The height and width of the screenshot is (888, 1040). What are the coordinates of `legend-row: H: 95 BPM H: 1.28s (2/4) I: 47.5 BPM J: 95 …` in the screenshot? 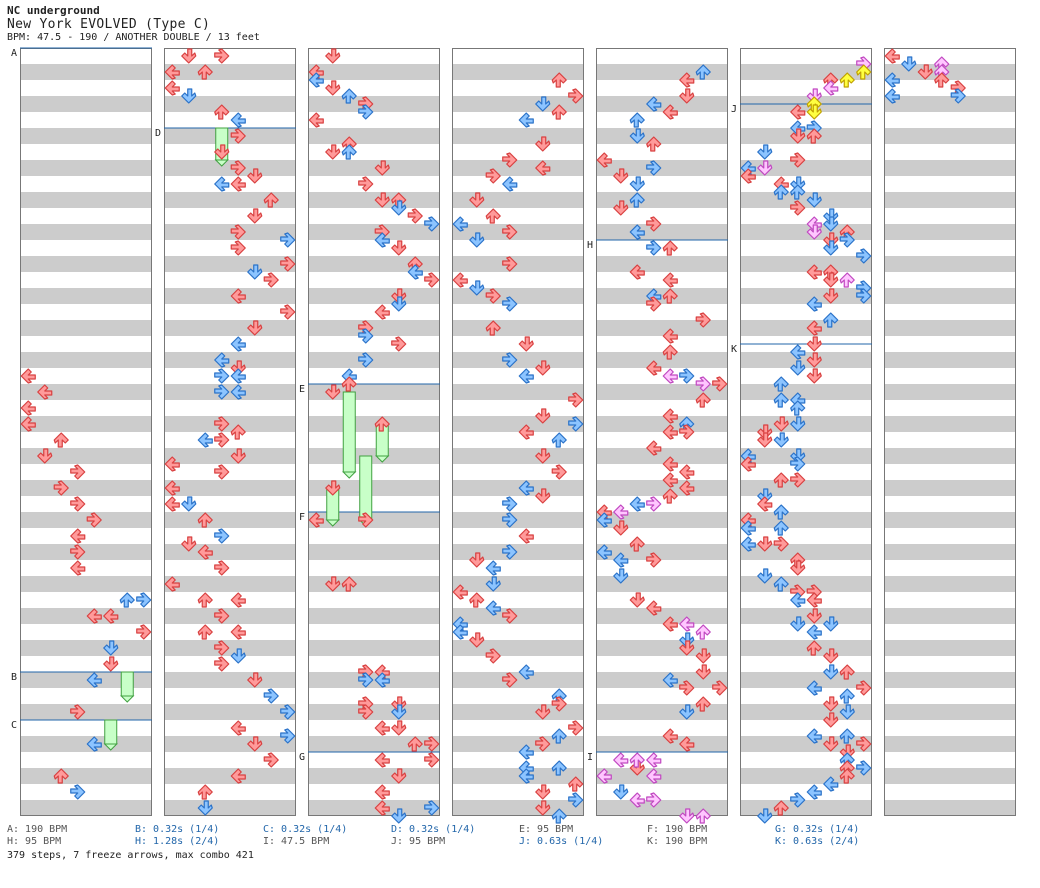 It's located at (522, 842).